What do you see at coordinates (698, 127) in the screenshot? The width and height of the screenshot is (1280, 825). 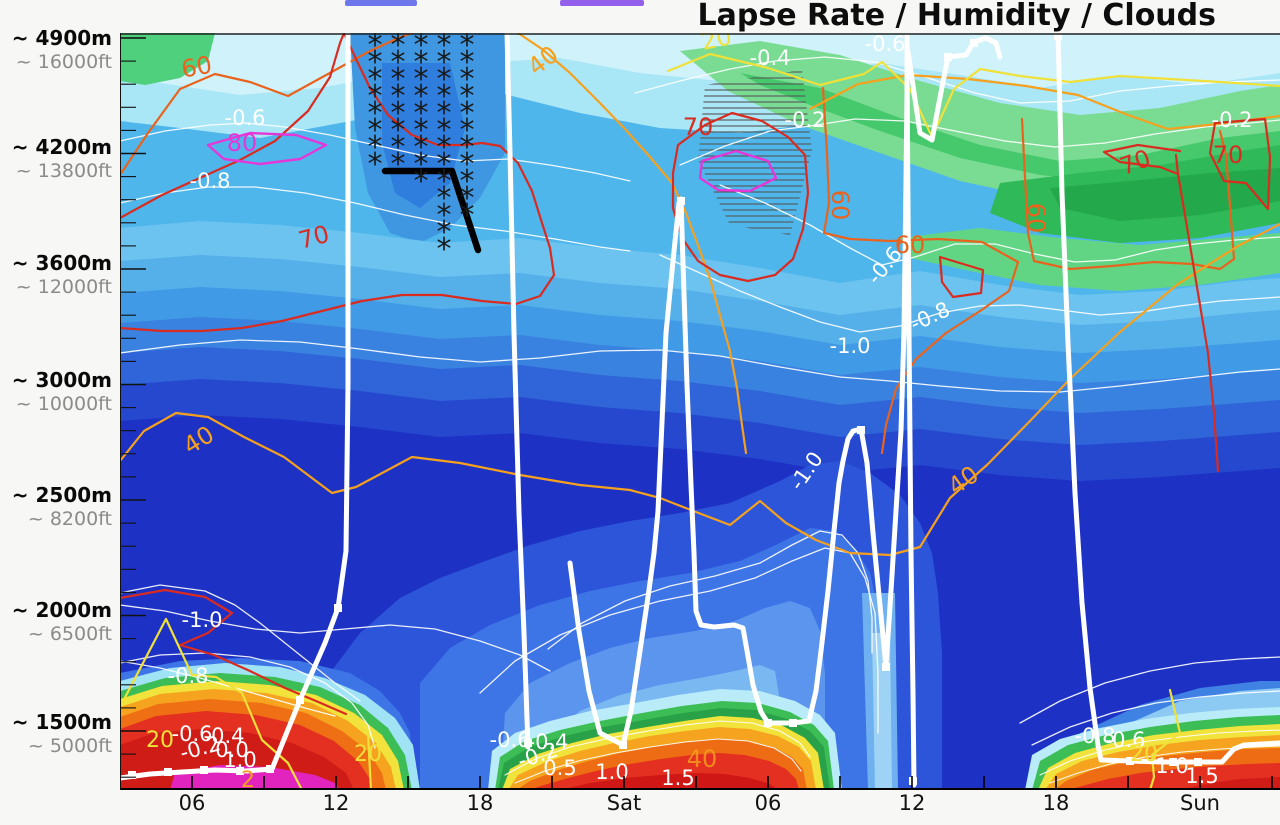 I see `contour-label: 70` at bounding box center [698, 127].